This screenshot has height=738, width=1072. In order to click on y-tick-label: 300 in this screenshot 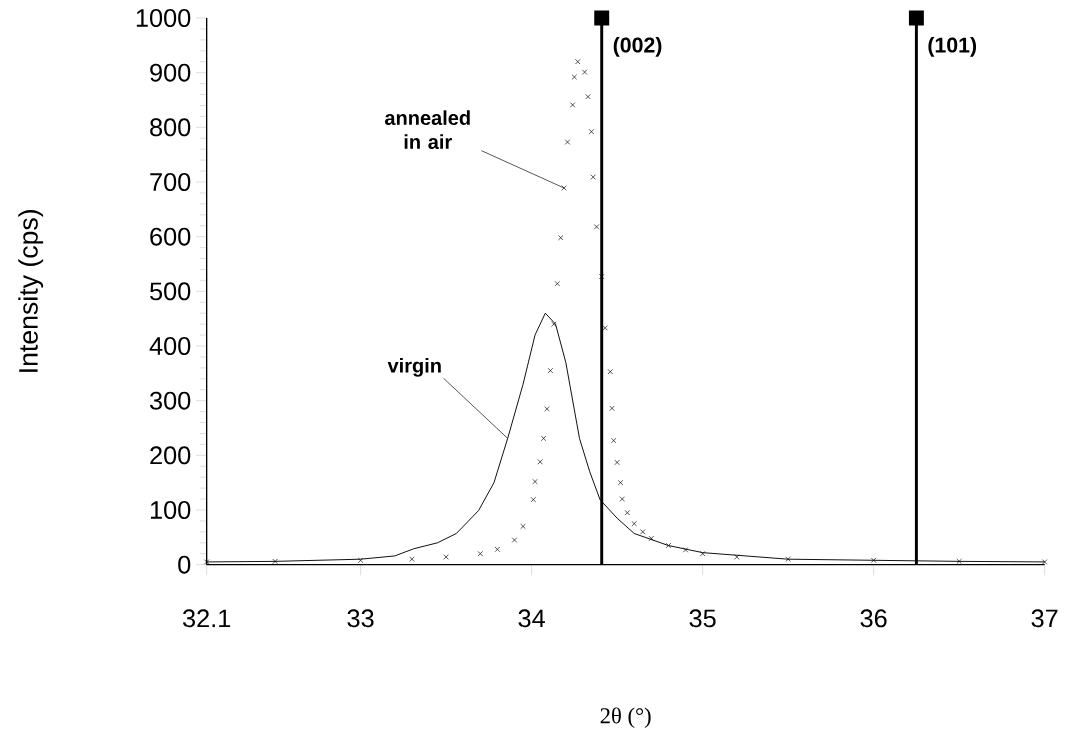, I will do `click(170, 400)`.